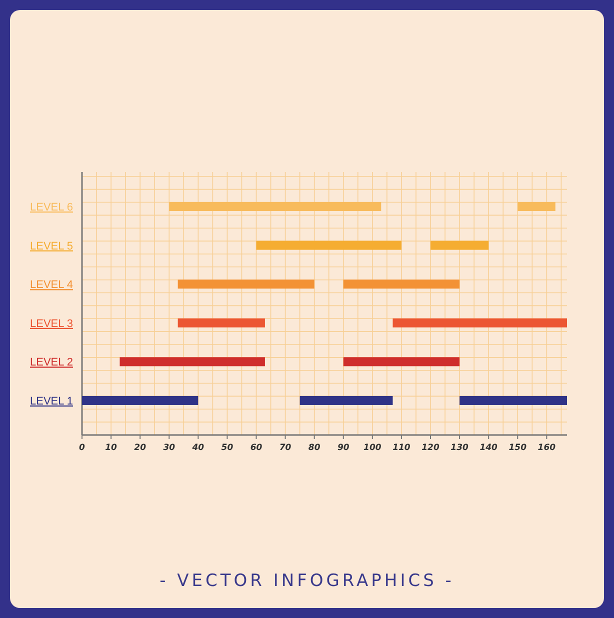 The image size is (614, 618). Describe the element at coordinates (401, 448) in the screenshot. I see `x-tick-label: 110` at that location.